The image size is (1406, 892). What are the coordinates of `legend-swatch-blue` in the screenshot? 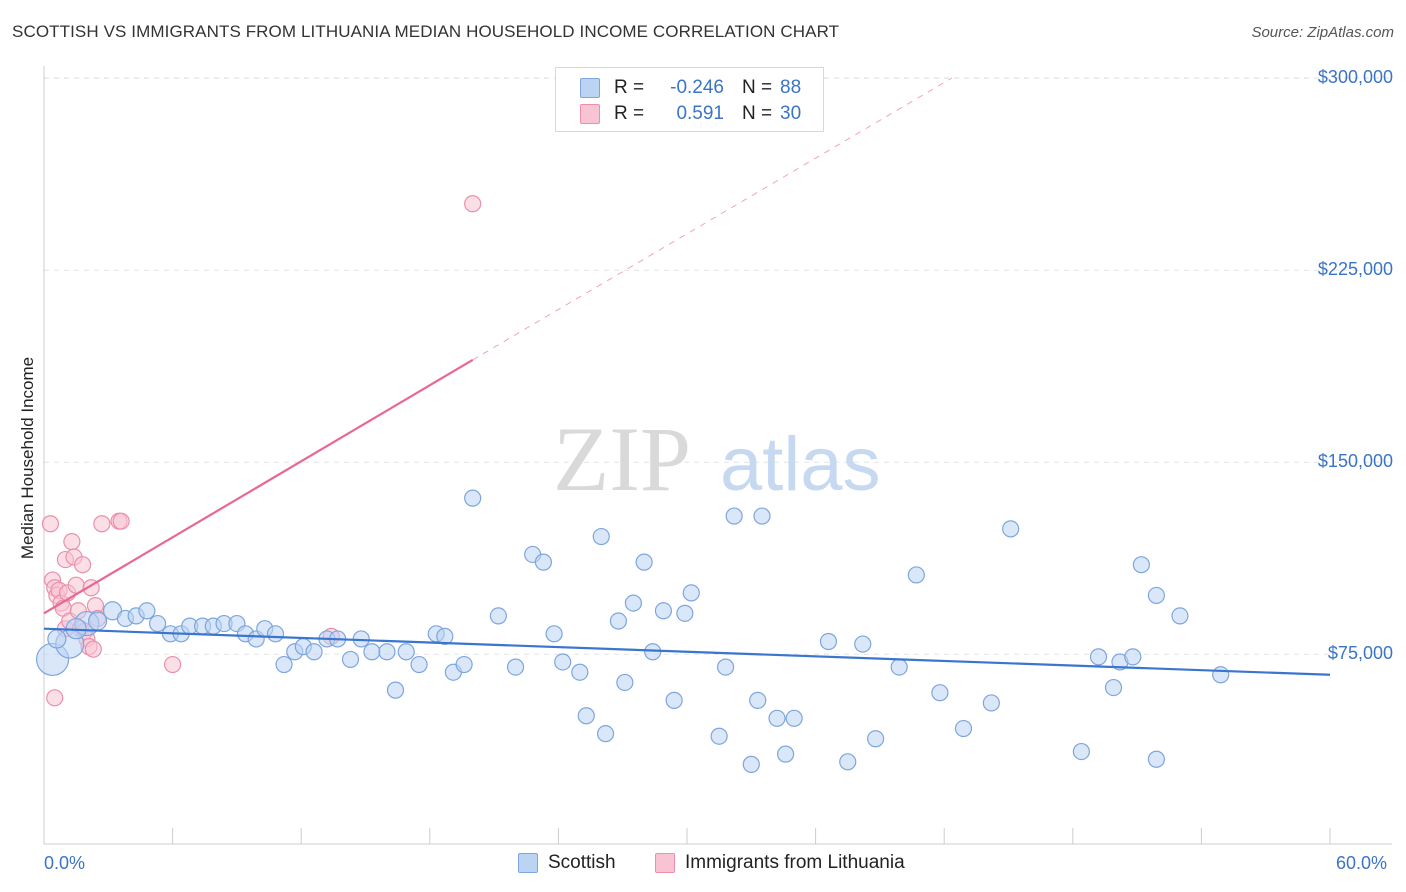 It's located at (590, 88).